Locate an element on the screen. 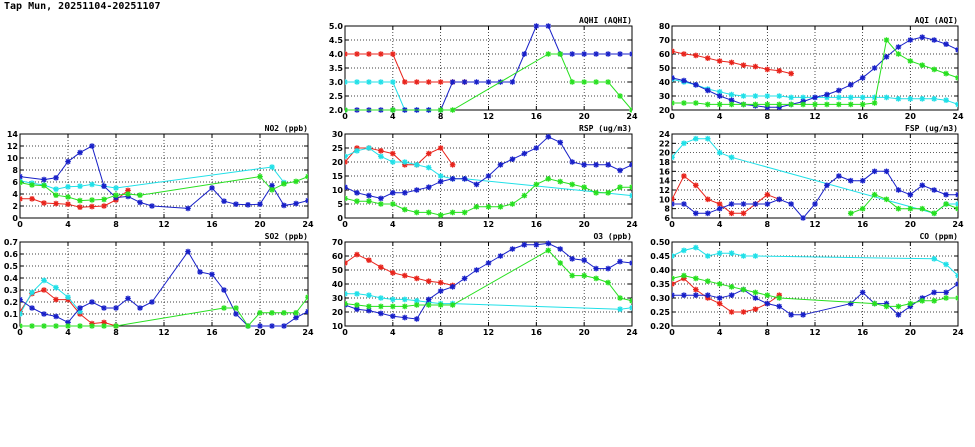  y-tick-label: 50 is located at coordinates (665, 68).